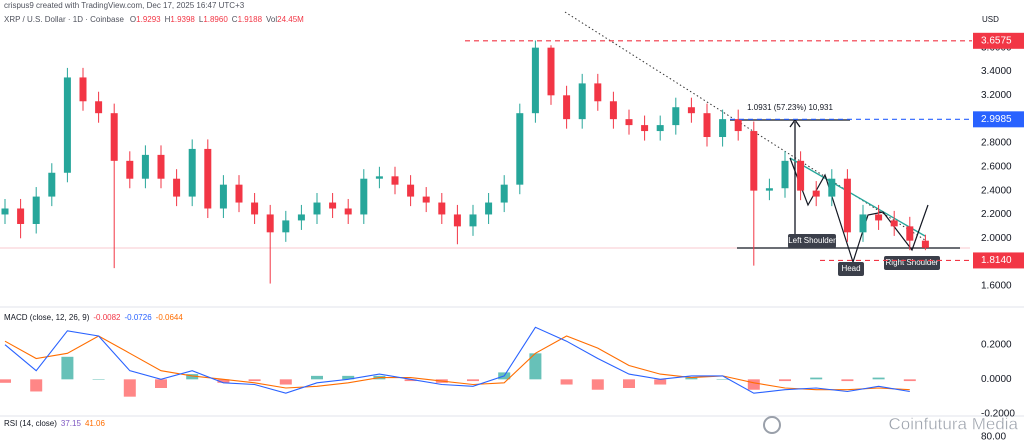 This screenshot has width=1024, height=448. Describe the element at coordinates (993, 436) in the screenshot. I see `y-tick-label: 80.00` at that location.